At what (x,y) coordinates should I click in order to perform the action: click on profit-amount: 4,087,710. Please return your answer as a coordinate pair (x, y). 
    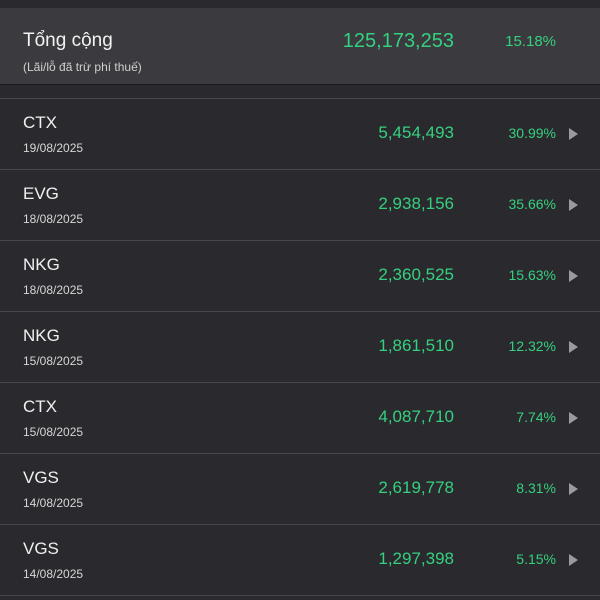
    Looking at the image, I should click on (416, 416).